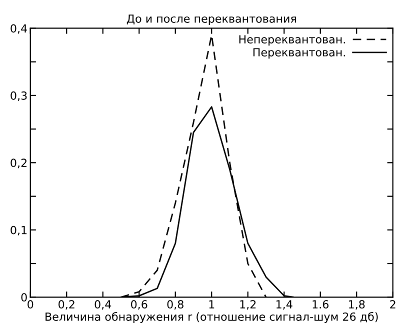 The height and width of the screenshot is (332, 405). Describe the element at coordinates (212, 318) in the screenshot. I see `x-axis-title: Величина обнаружения r (отношение сигнал-шум 26 дб)` at that location.